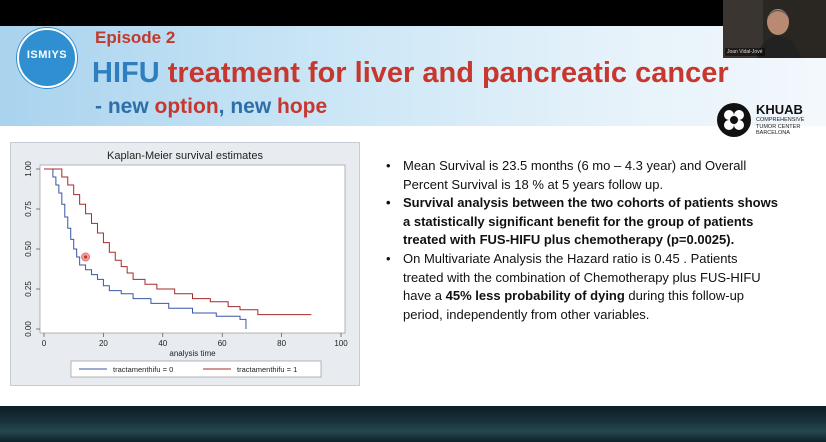 The width and height of the screenshot is (826, 442). Describe the element at coordinates (734, 120) in the screenshot. I see `khuab-icon` at that location.